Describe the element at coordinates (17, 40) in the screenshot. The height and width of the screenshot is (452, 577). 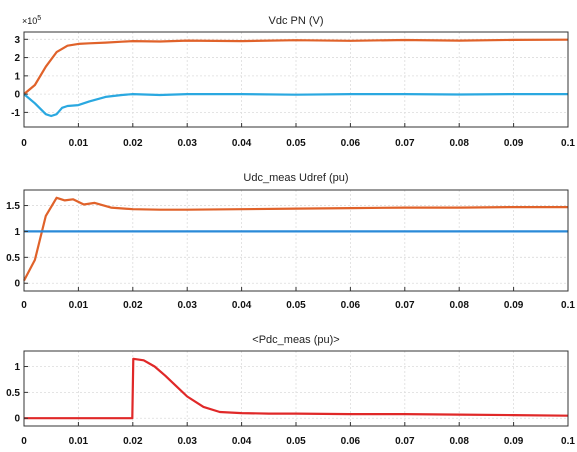
I see `y-tick-label: 3` at that location.